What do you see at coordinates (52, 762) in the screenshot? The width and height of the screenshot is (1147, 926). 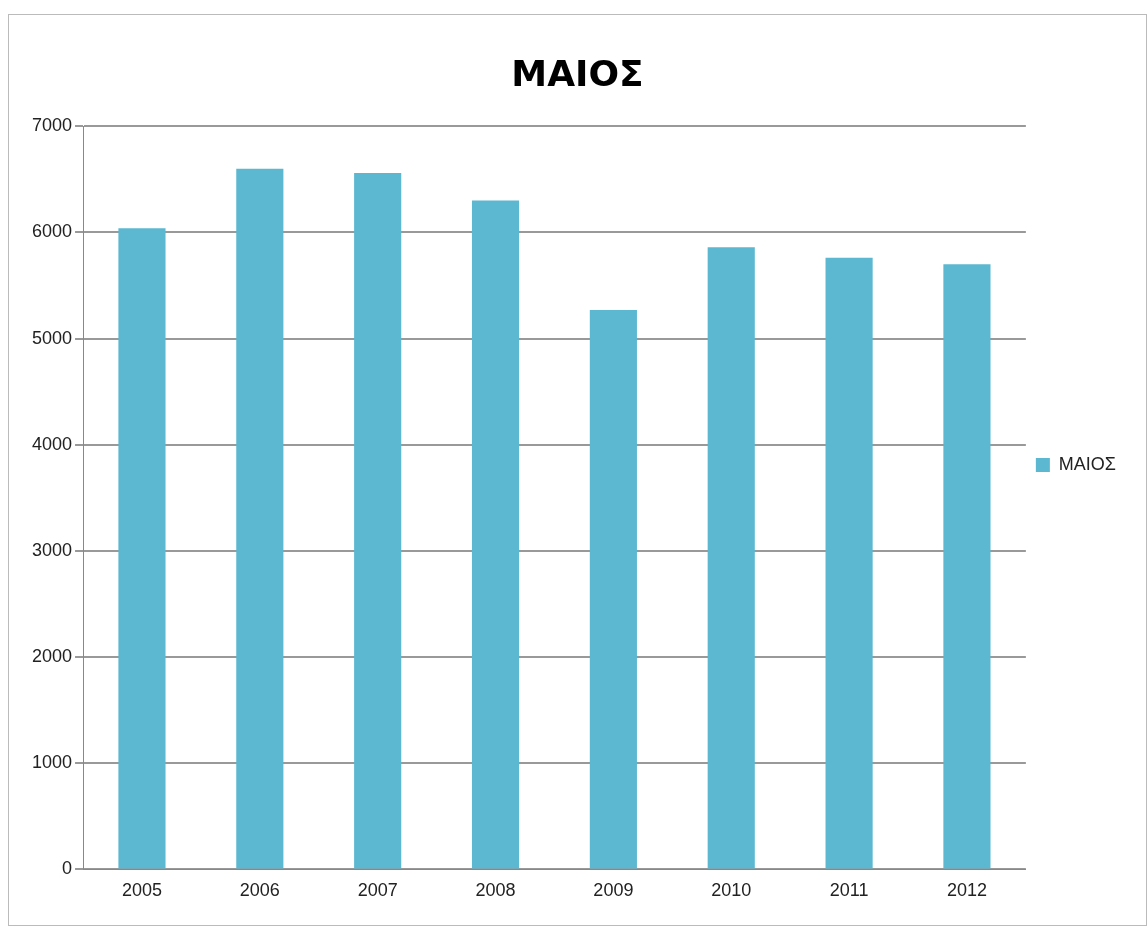 I see `y-tick-label: 1000` at bounding box center [52, 762].